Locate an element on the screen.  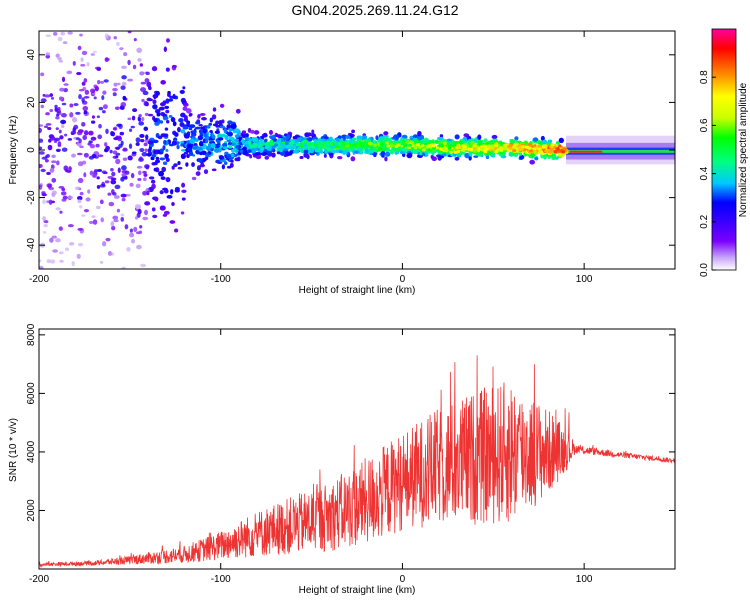
x-tick-label: -100 is located at coordinates (221, 579).